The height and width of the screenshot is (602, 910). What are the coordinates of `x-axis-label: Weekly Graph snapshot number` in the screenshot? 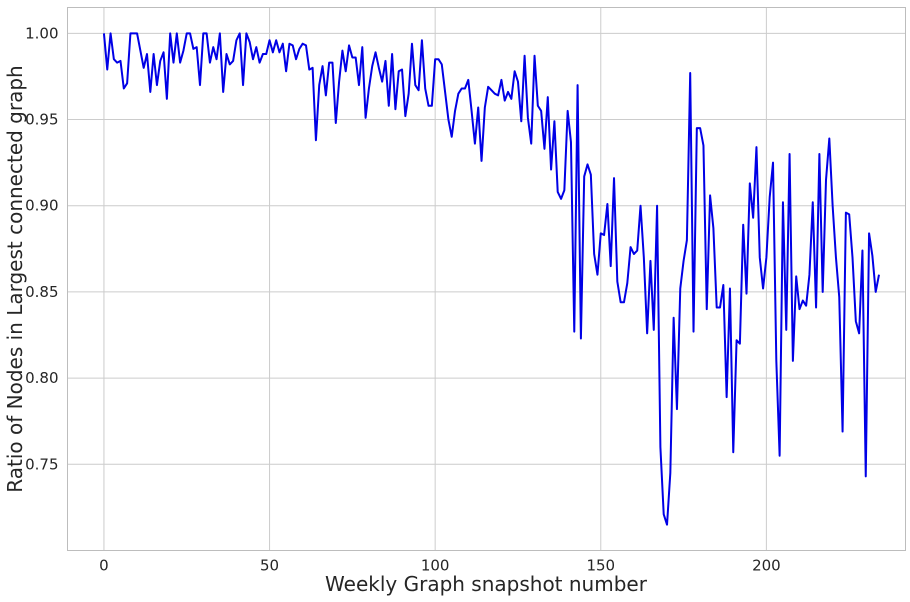 It's located at (486, 584).